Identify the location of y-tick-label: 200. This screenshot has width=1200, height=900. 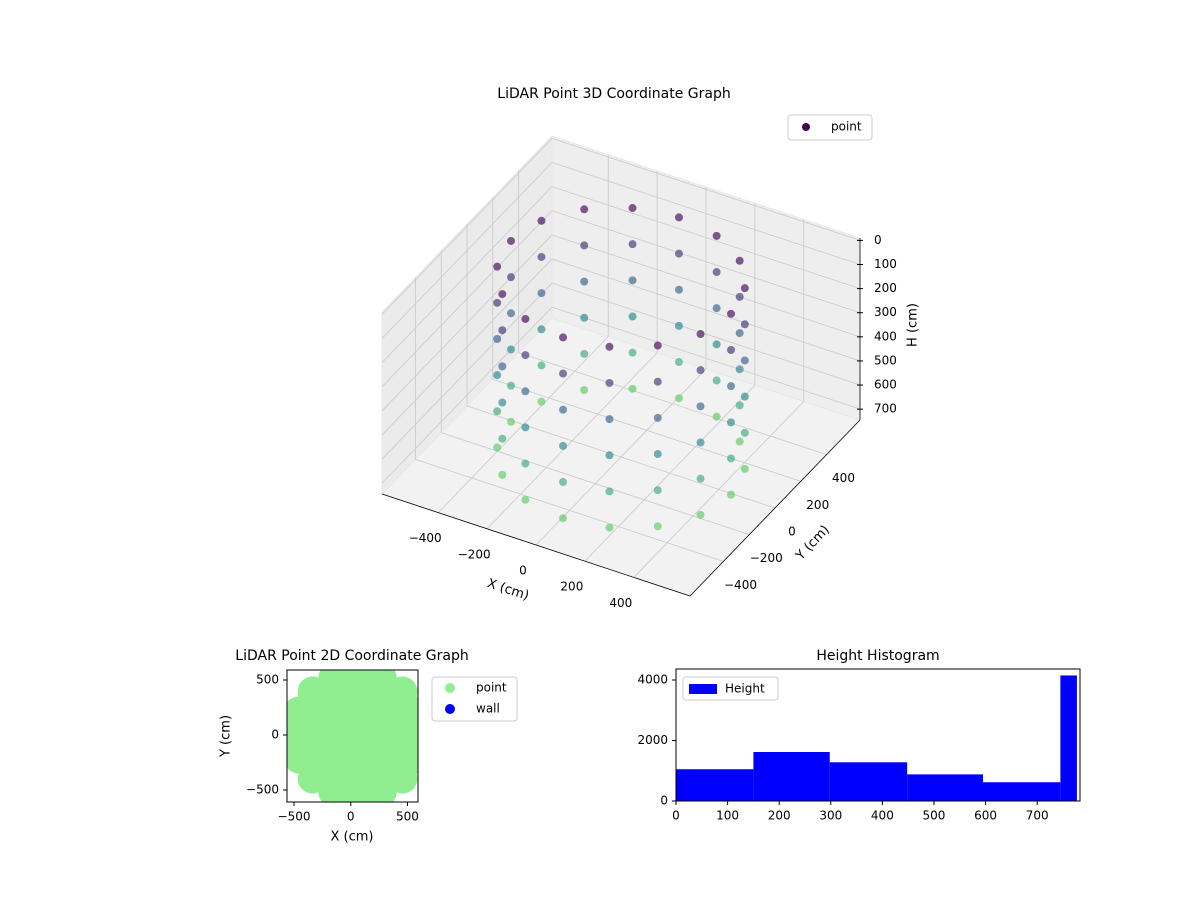
(817, 505).